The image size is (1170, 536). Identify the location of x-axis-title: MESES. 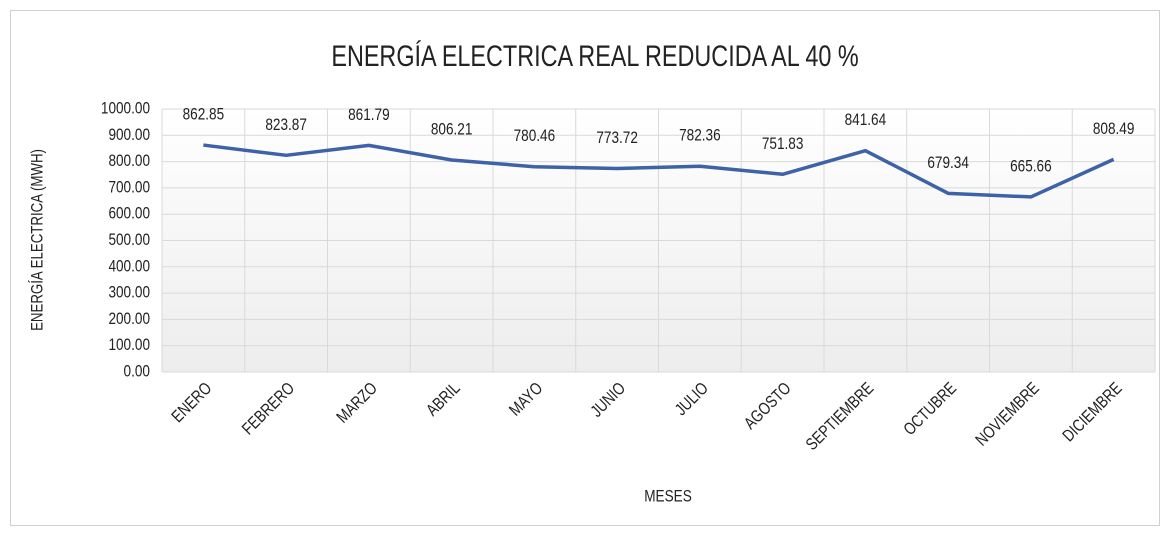
(668, 496).